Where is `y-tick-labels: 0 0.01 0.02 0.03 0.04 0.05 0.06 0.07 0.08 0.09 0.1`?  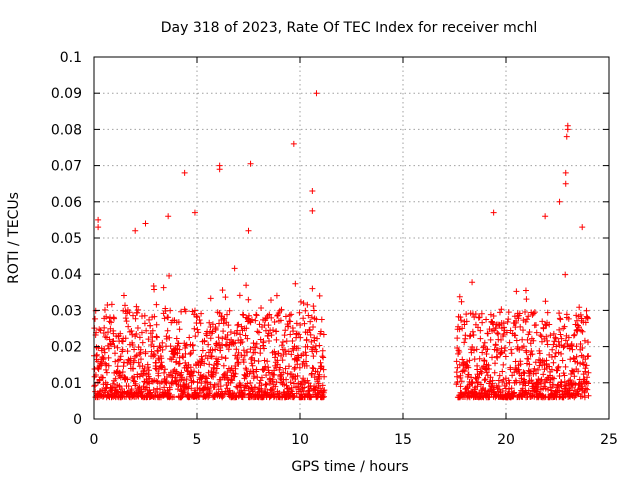 y-tick-labels: 0 0.01 0.02 0.03 0.04 0.05 0.06 0.07 0.08 0.09 0.1 is located at coordinates (66, 239).